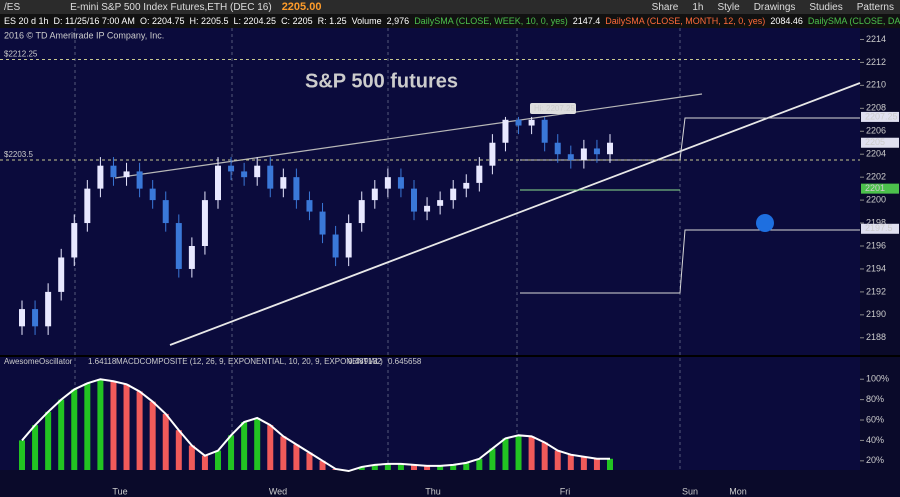  I want to click on toolbar-button: Studies, so click(826, 7).